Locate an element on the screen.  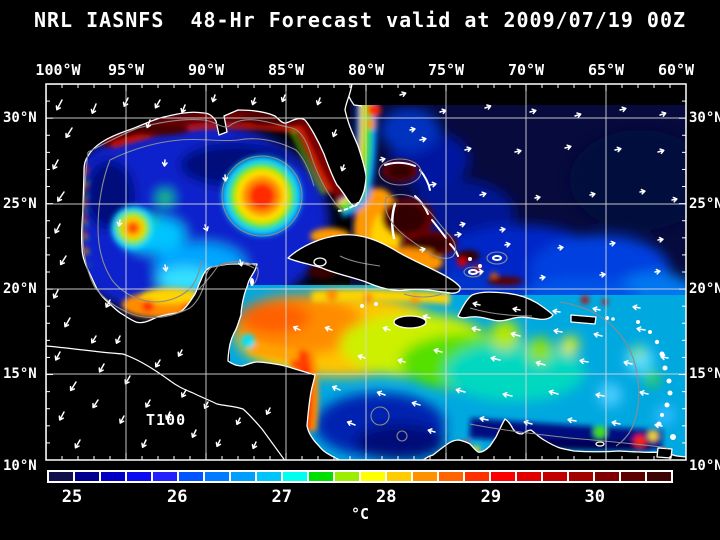
colorbar-tick-label: 27 is located at coordinates (281, 497).